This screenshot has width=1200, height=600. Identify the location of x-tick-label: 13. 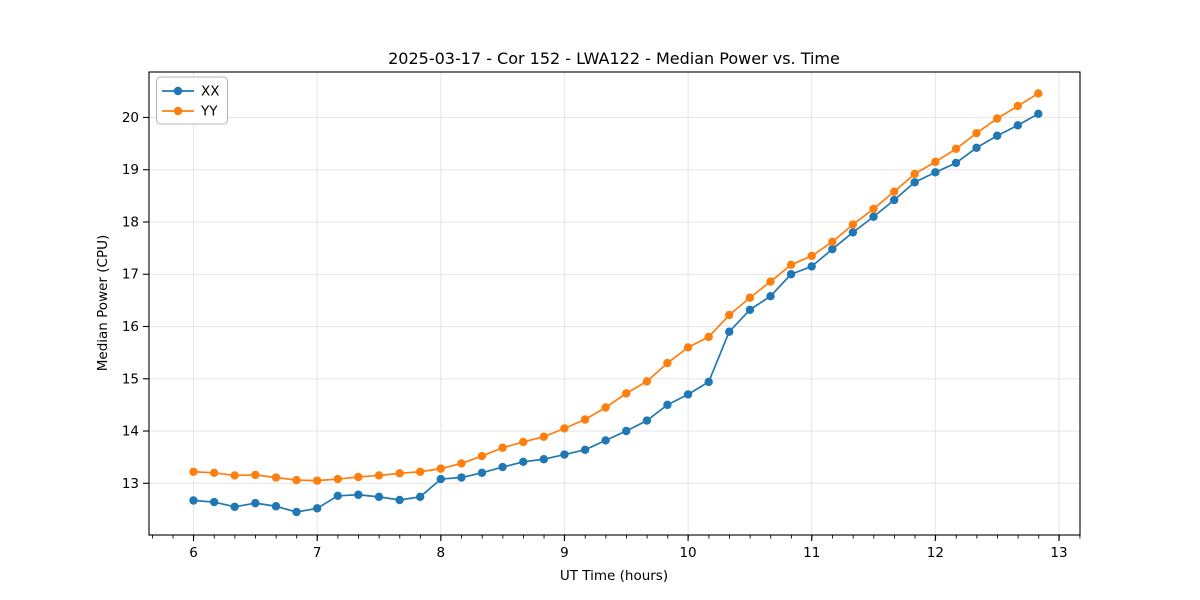
(1058, 553).